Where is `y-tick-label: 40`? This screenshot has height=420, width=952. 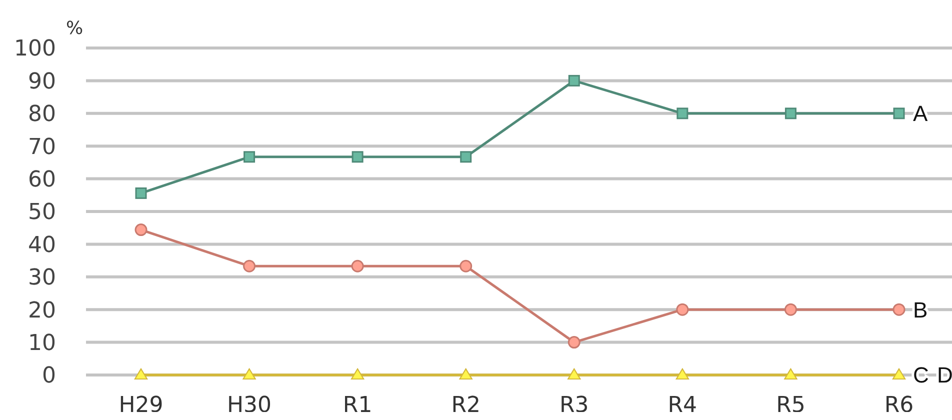
y-tick-label: 40 is located at coordinates (42, 245).